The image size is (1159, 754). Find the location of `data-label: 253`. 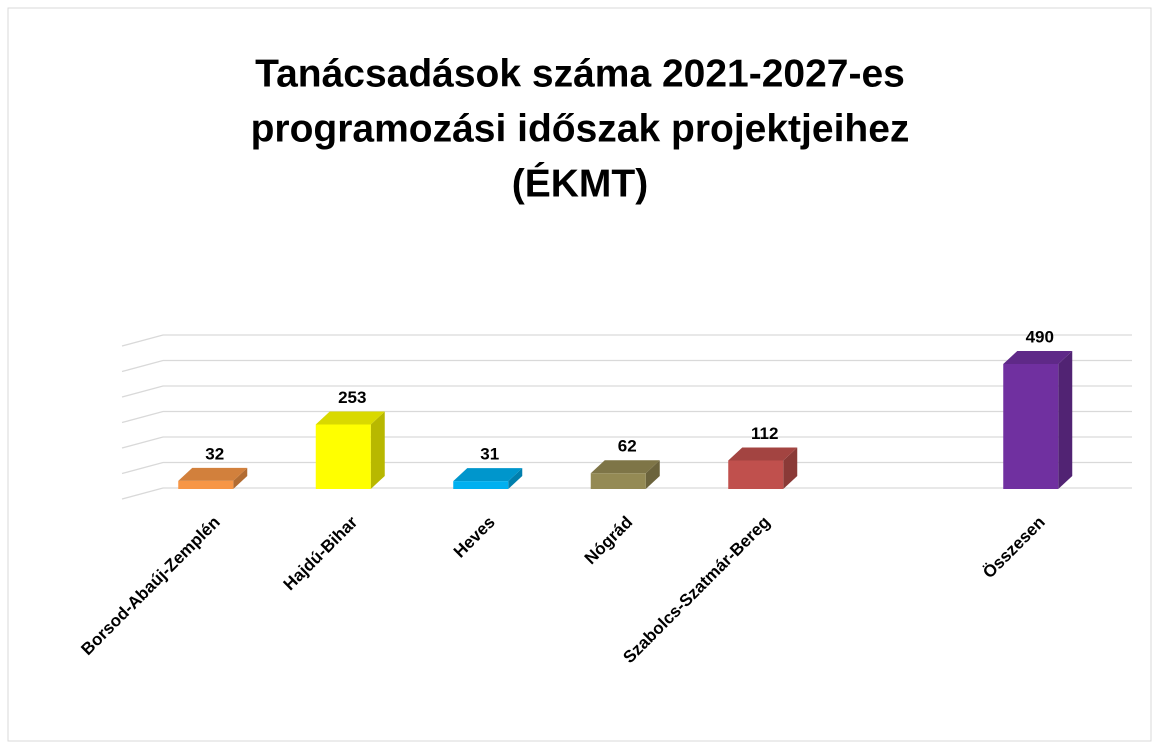

data-label: 253 is located at coordinates (352, 397).